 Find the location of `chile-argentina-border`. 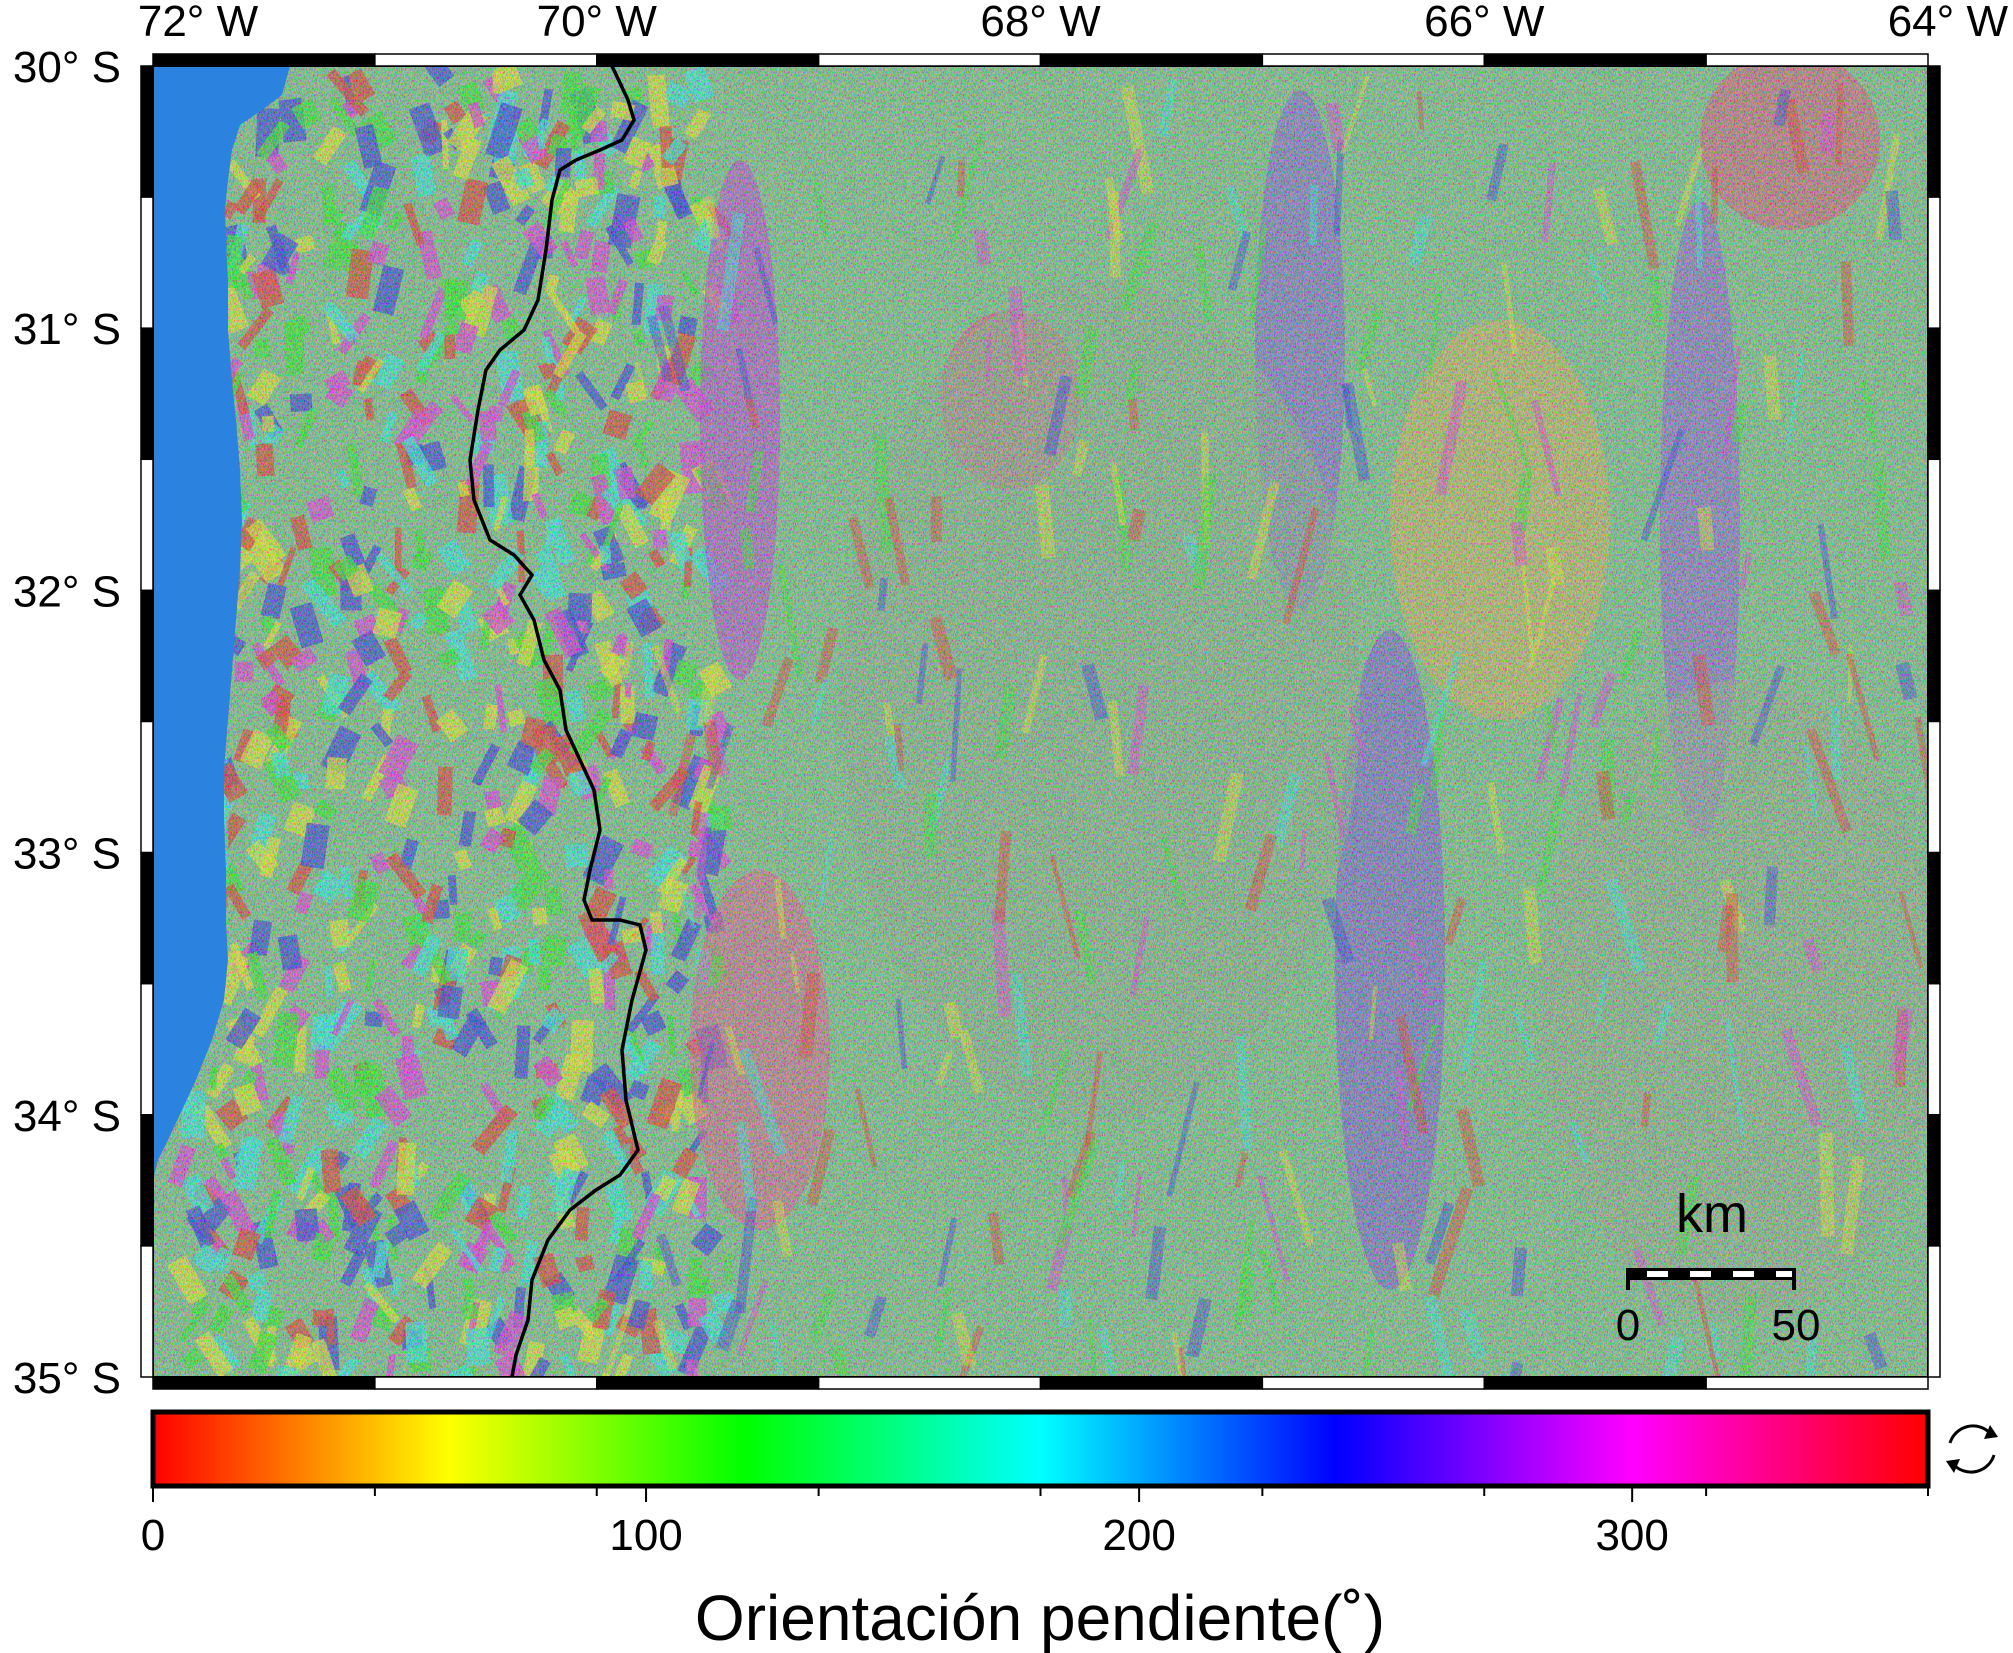

chile-argentina-border is located at coordinates (558, 721).